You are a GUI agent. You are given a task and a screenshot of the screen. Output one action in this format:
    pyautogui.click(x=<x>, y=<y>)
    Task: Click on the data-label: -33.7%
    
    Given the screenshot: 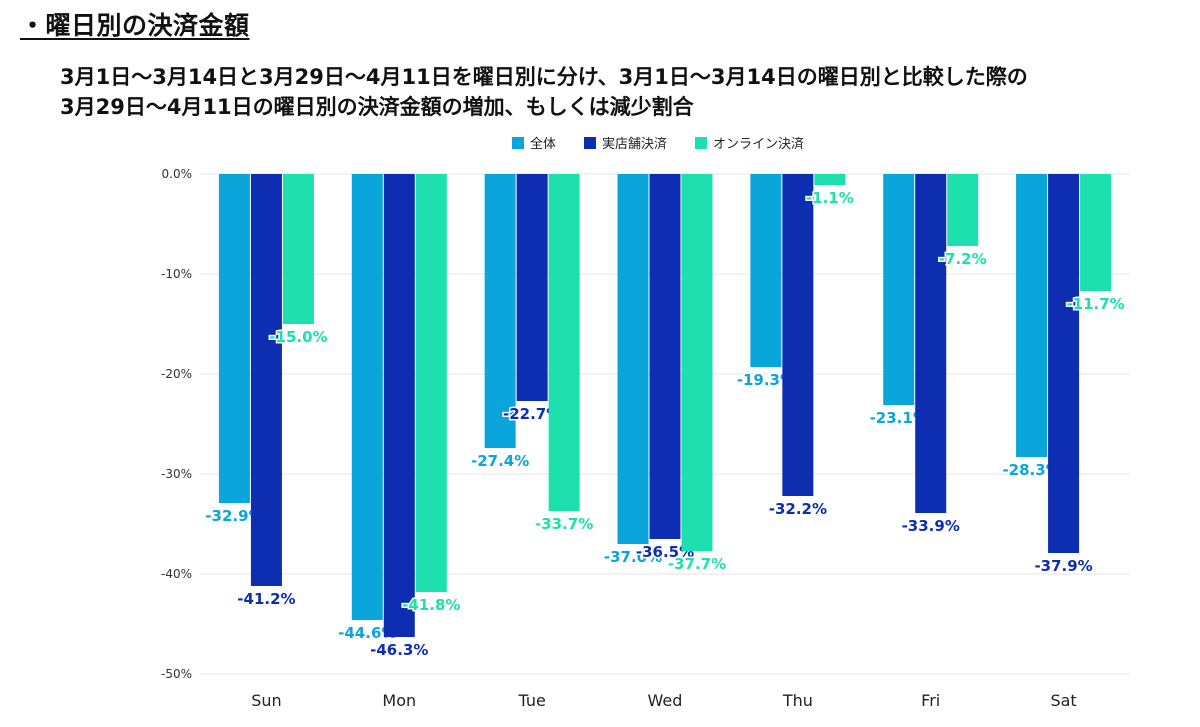 What is the action you would take?
    pyautogui.click(x=564, y=524)
    